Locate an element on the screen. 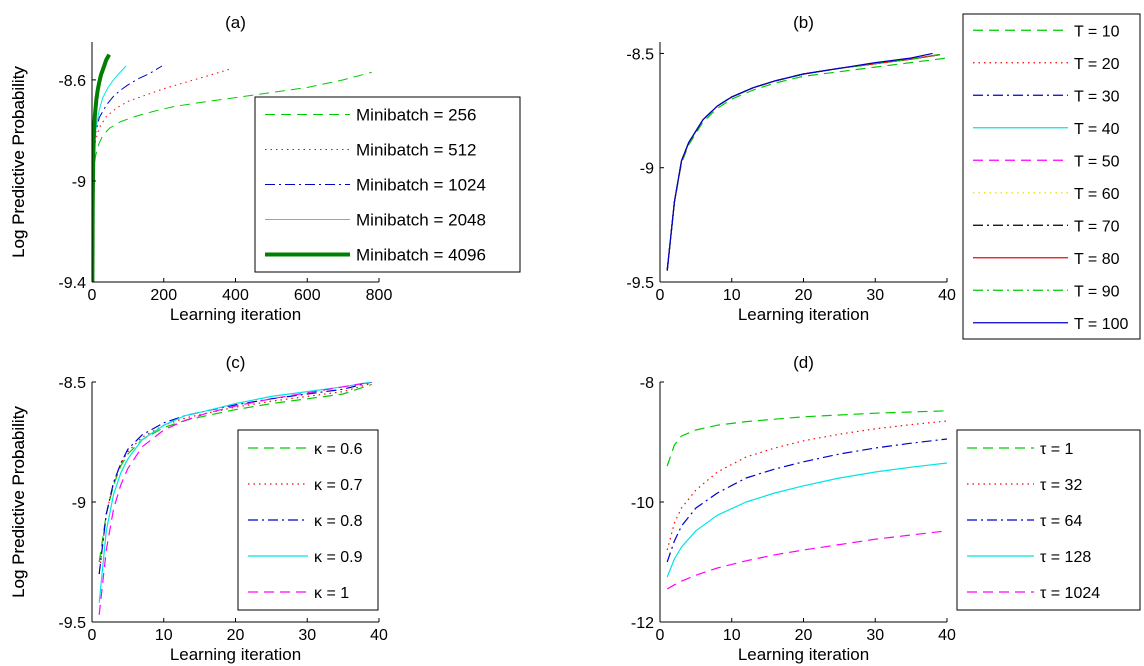 Image resolution: width=1144 pixels, height=666 pixels. legend-label-4: τ = 128 is located at coordinates (1065, 557).